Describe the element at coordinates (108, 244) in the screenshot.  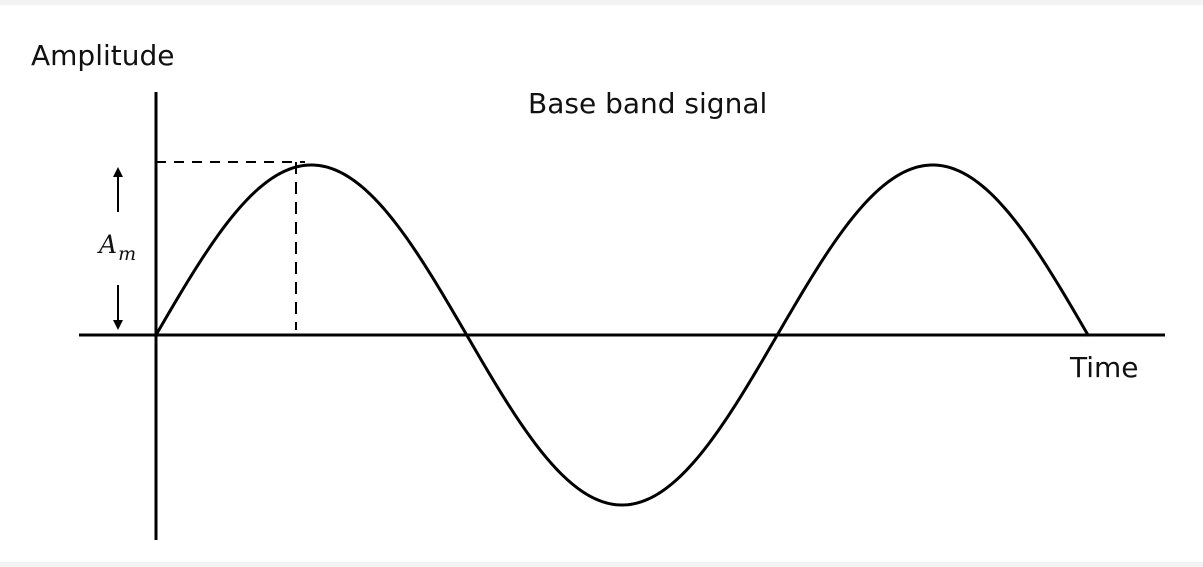
I see `amplitude-symbol-base: A` at that location.